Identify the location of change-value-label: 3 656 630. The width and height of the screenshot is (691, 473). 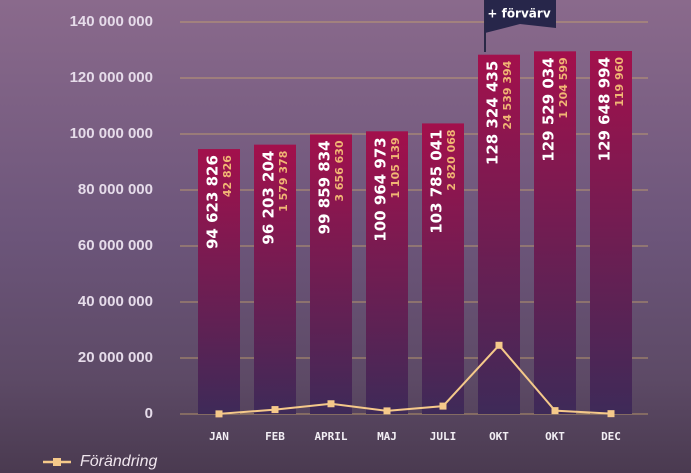
(339, 171).